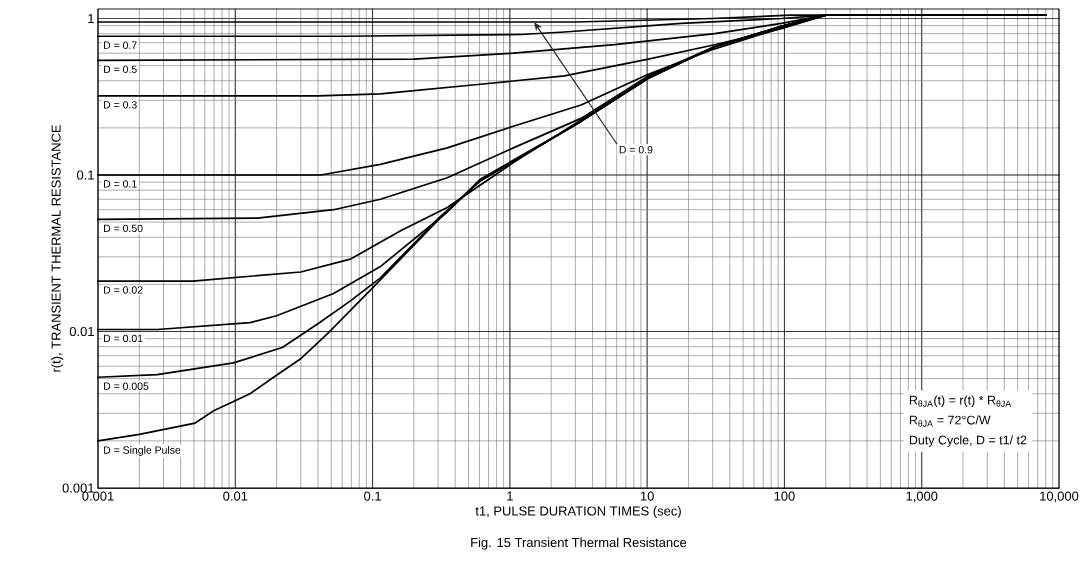 The image size is (1086, 566). What do you see at coordinates (120, 45) in the screenshot?
I see `series-label: D = 0.7` at bounding box center [120, 45].